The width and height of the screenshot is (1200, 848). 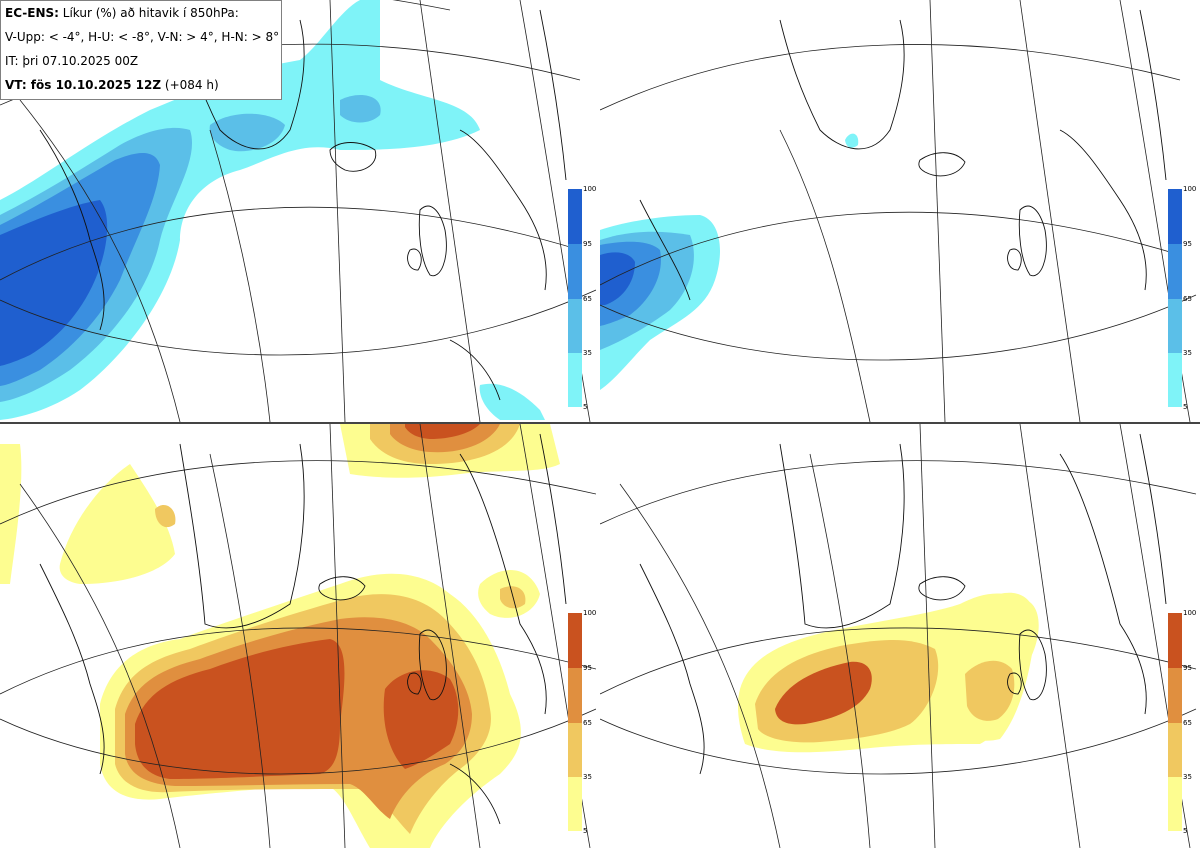 I want to click on info-line-1: EC-ENS: Líkur (%) að hitavik í 850hPa:, so click(x=141, y=17).